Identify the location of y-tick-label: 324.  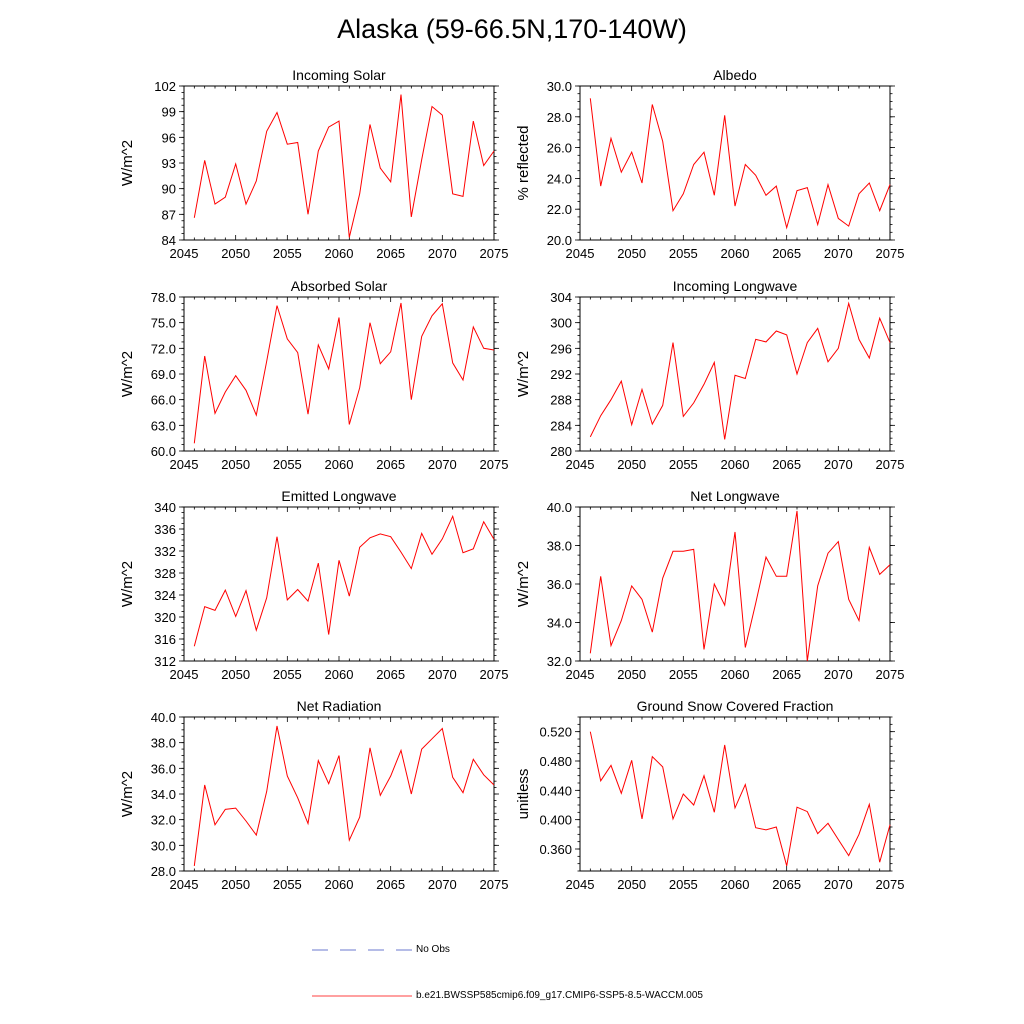
(165, 595).